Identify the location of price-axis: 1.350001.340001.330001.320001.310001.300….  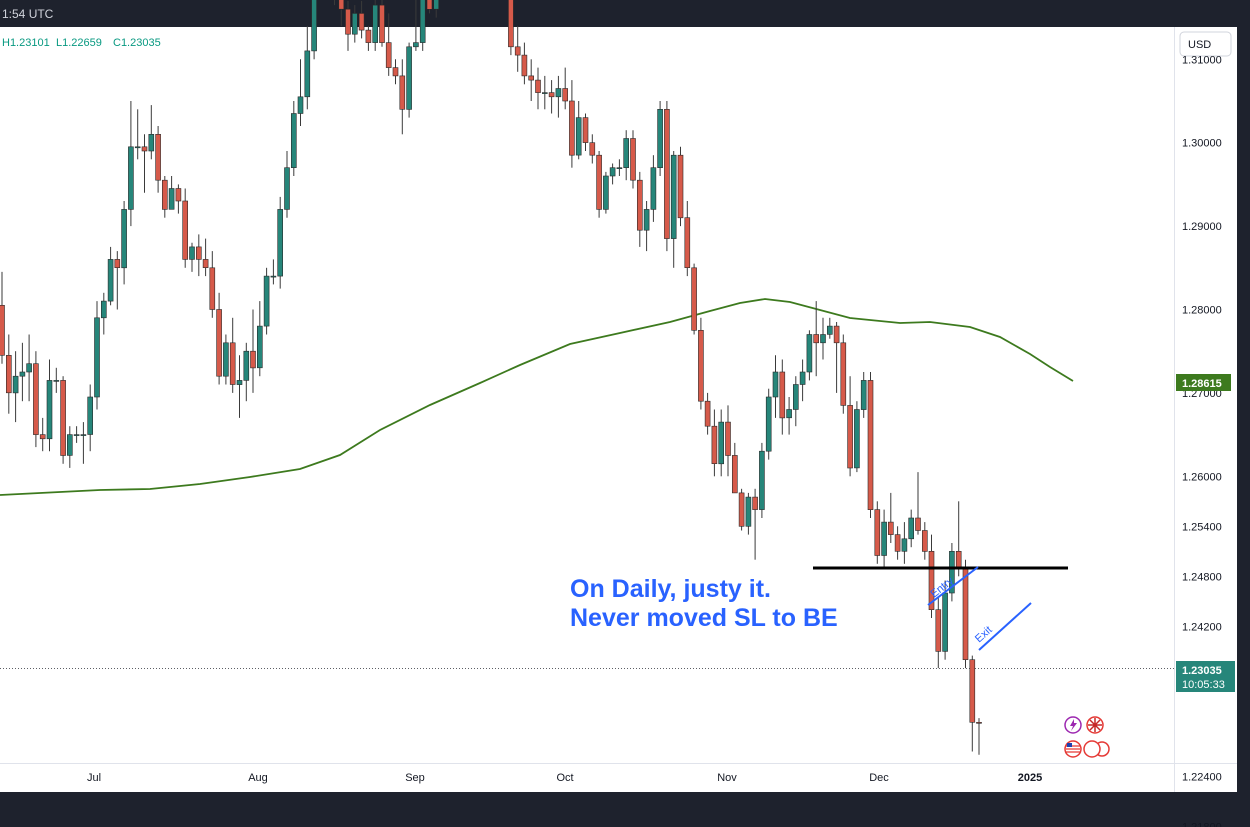
(1202, 413).